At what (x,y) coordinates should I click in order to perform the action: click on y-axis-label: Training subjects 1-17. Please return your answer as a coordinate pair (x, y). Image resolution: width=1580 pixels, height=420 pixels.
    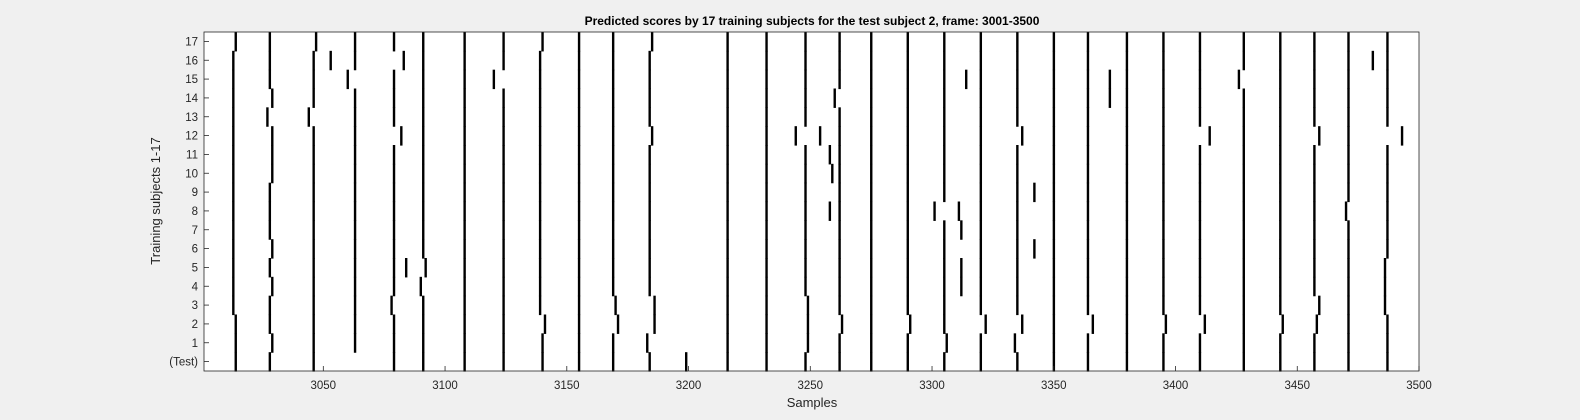
    Looking at the image, I should click on (155, 200).